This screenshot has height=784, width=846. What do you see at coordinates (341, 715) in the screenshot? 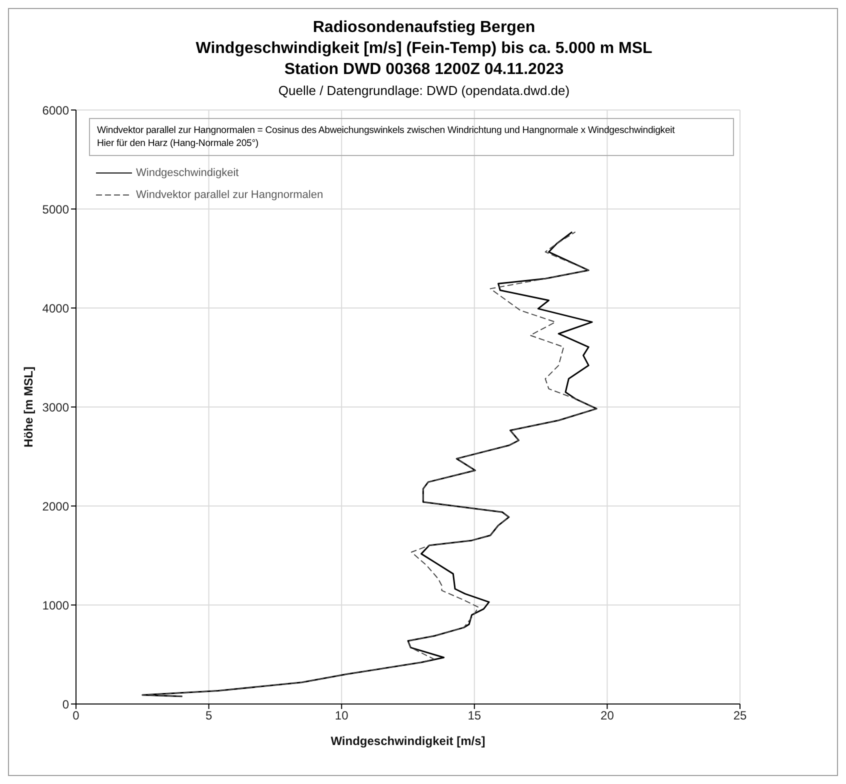
I see `x-tick-label: 10` at bounding box center [341, 715].